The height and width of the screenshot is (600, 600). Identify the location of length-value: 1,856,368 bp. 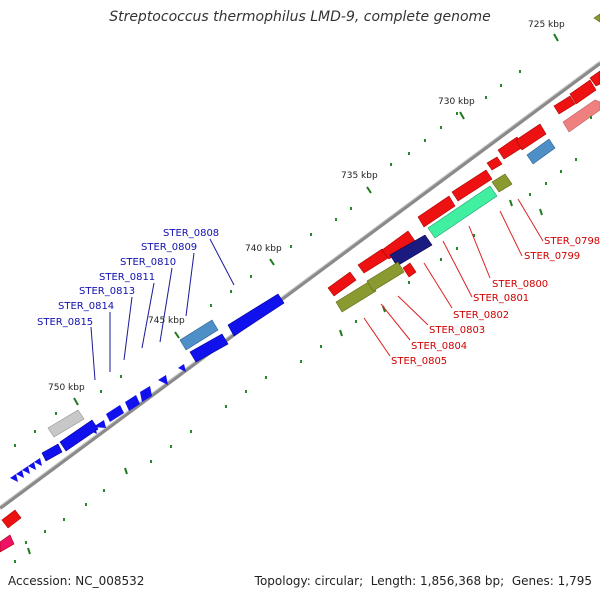
(460, 581).